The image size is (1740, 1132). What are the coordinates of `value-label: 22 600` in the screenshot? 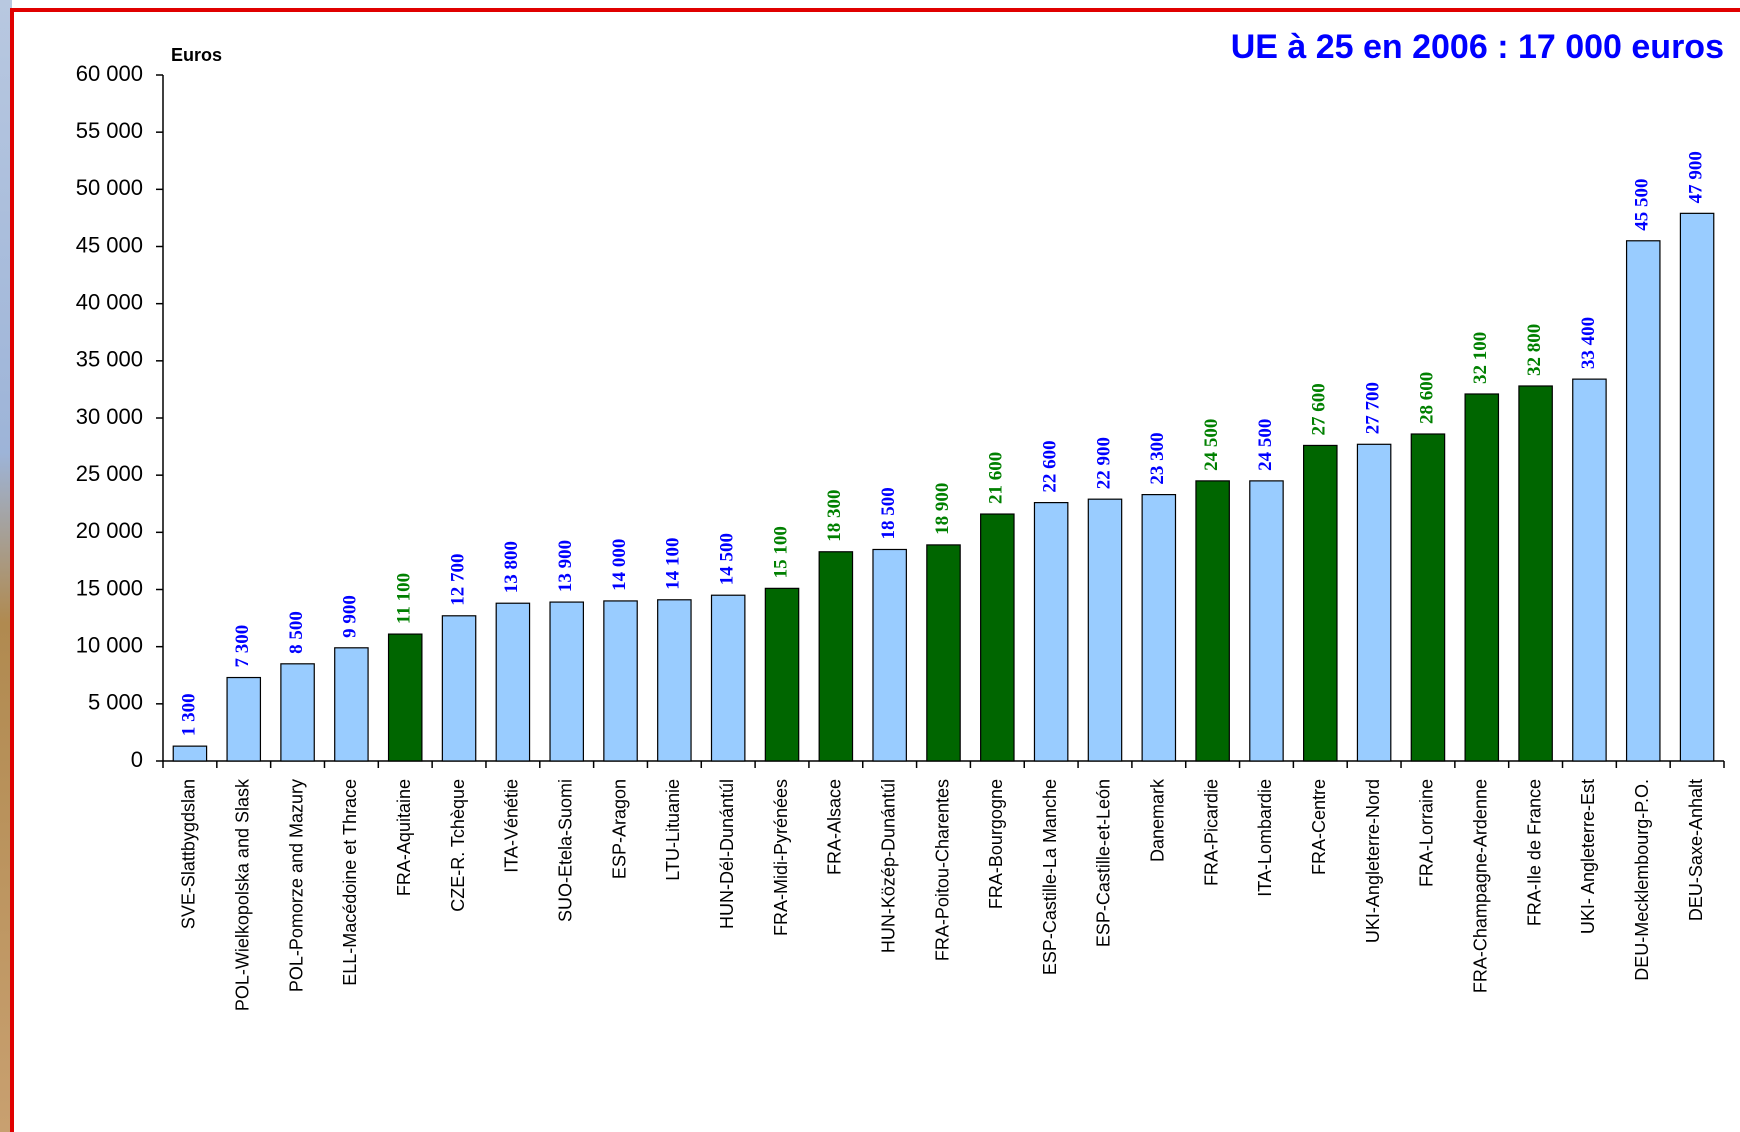 It's located at (1050, 466).